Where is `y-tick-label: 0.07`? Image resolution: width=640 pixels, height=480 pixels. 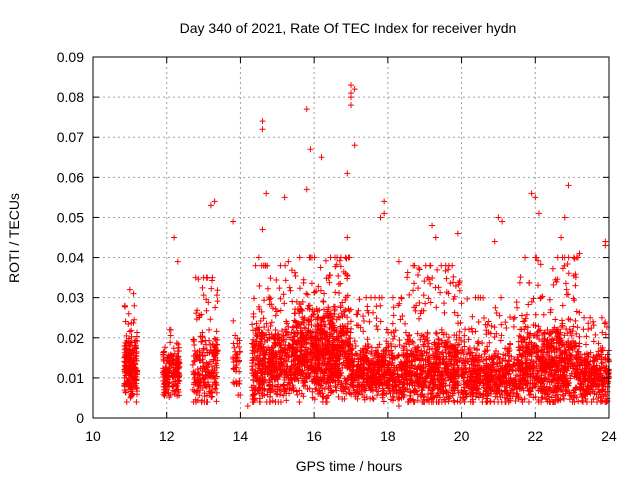
y-tick-label: 0.07 is located at coordinates (70, 137).